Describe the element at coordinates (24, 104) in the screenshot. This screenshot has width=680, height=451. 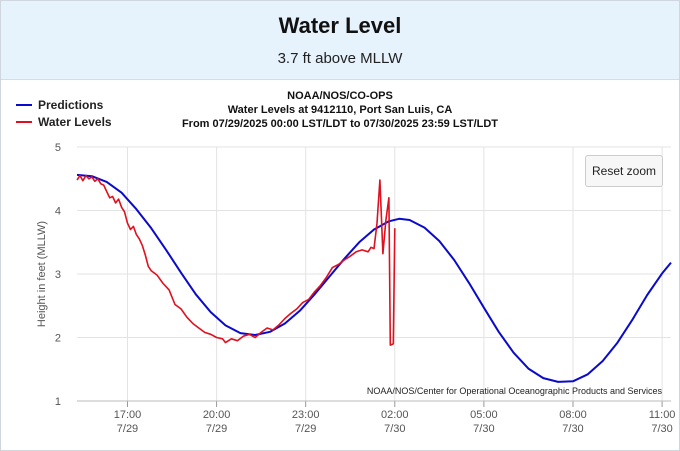
I see `legend-swatch-predictions` at that location.